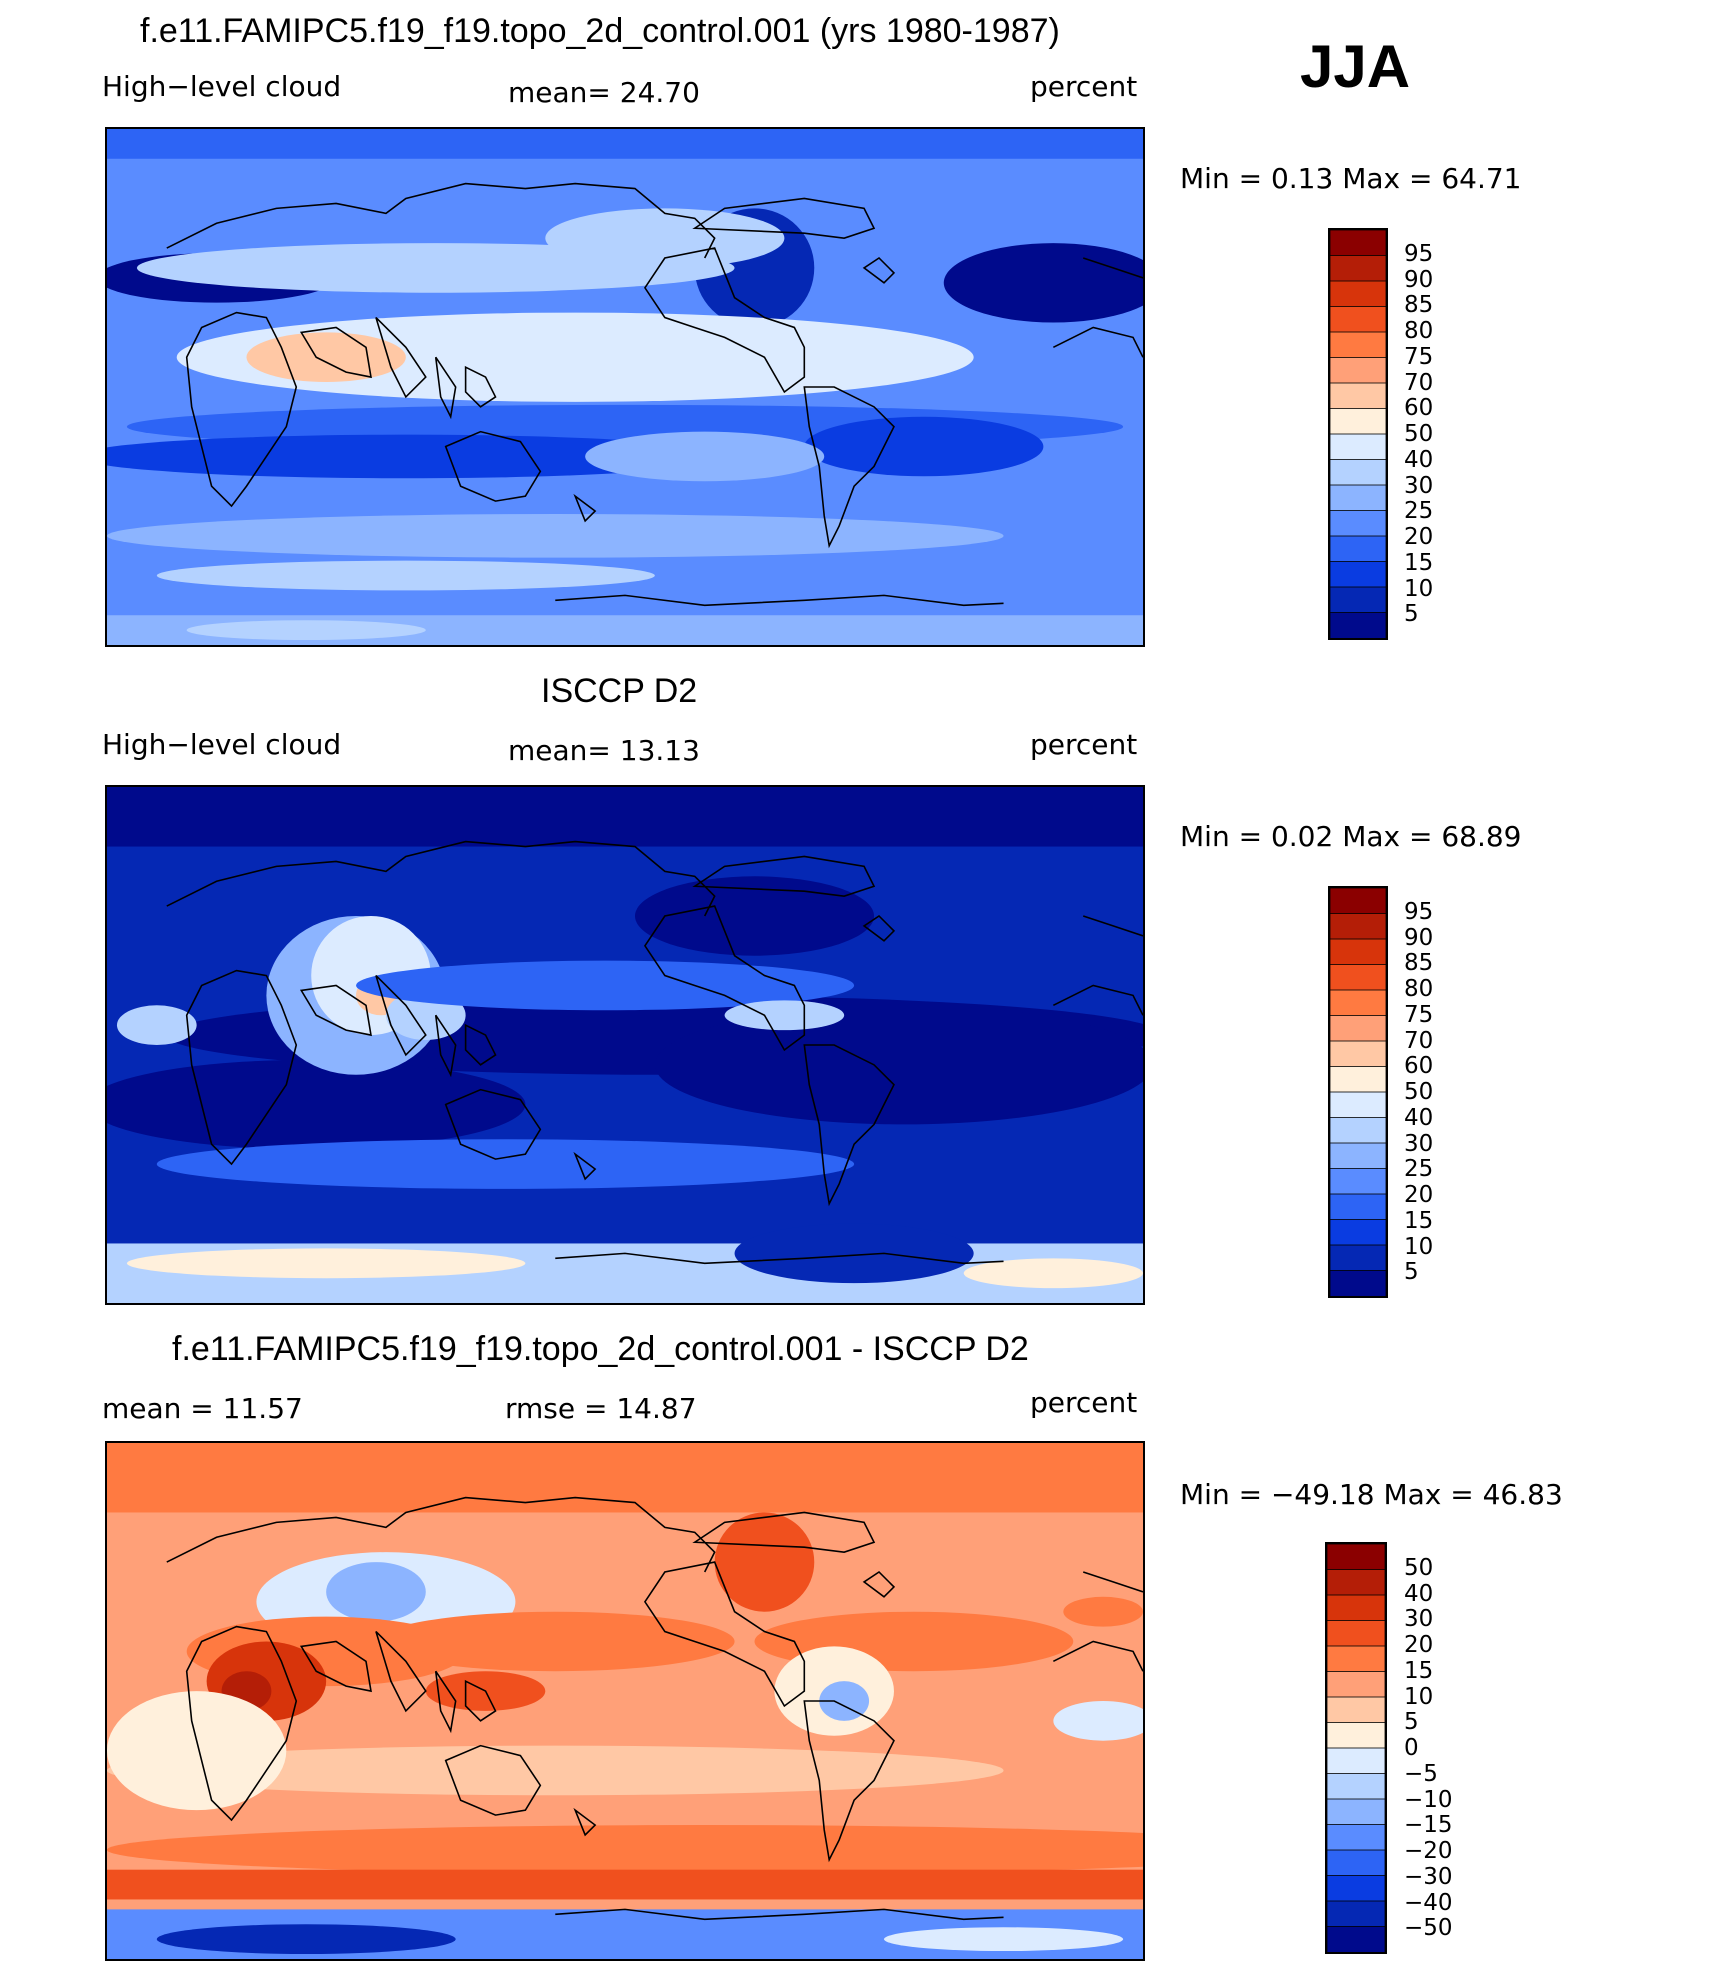 The image size is (1710, 1981). What do you see at coordinates (1428, 1851) in the screenshot?
I see `colorbar-tick-label: −20` at bounding box center [1428, 1851].